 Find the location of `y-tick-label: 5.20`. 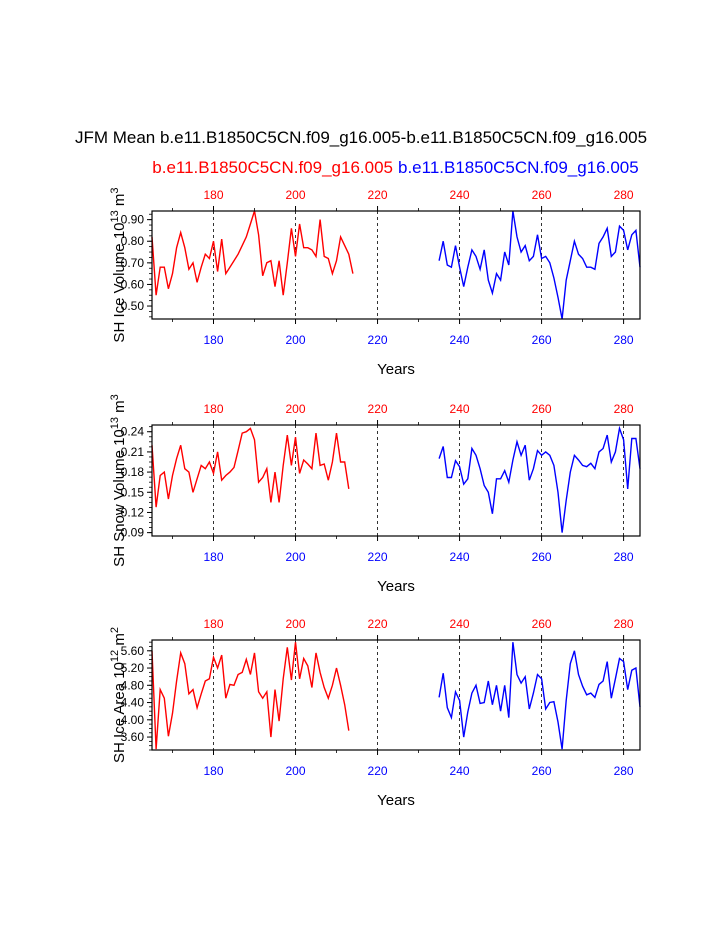

y-tick-label: 5.20 is located at coordinates (133, 668).